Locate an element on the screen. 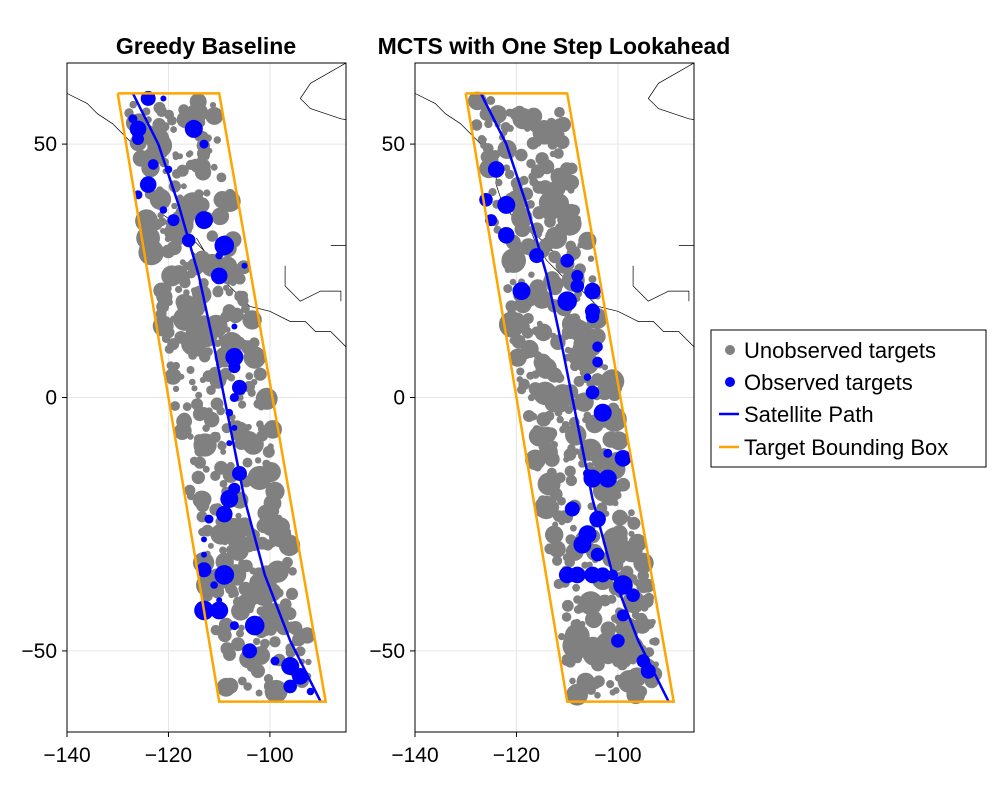  legend-label: Unobserved targets is located at coordinates (840, 350).